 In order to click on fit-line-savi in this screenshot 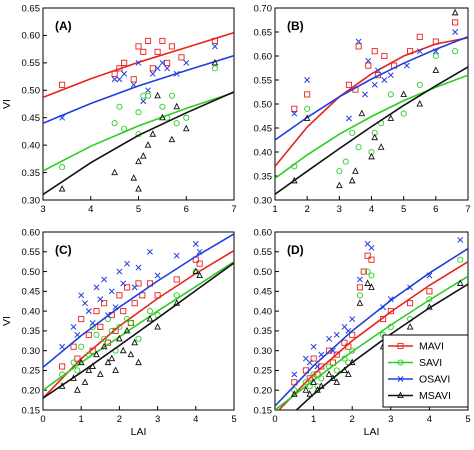, I will do `click(371, 127)`.